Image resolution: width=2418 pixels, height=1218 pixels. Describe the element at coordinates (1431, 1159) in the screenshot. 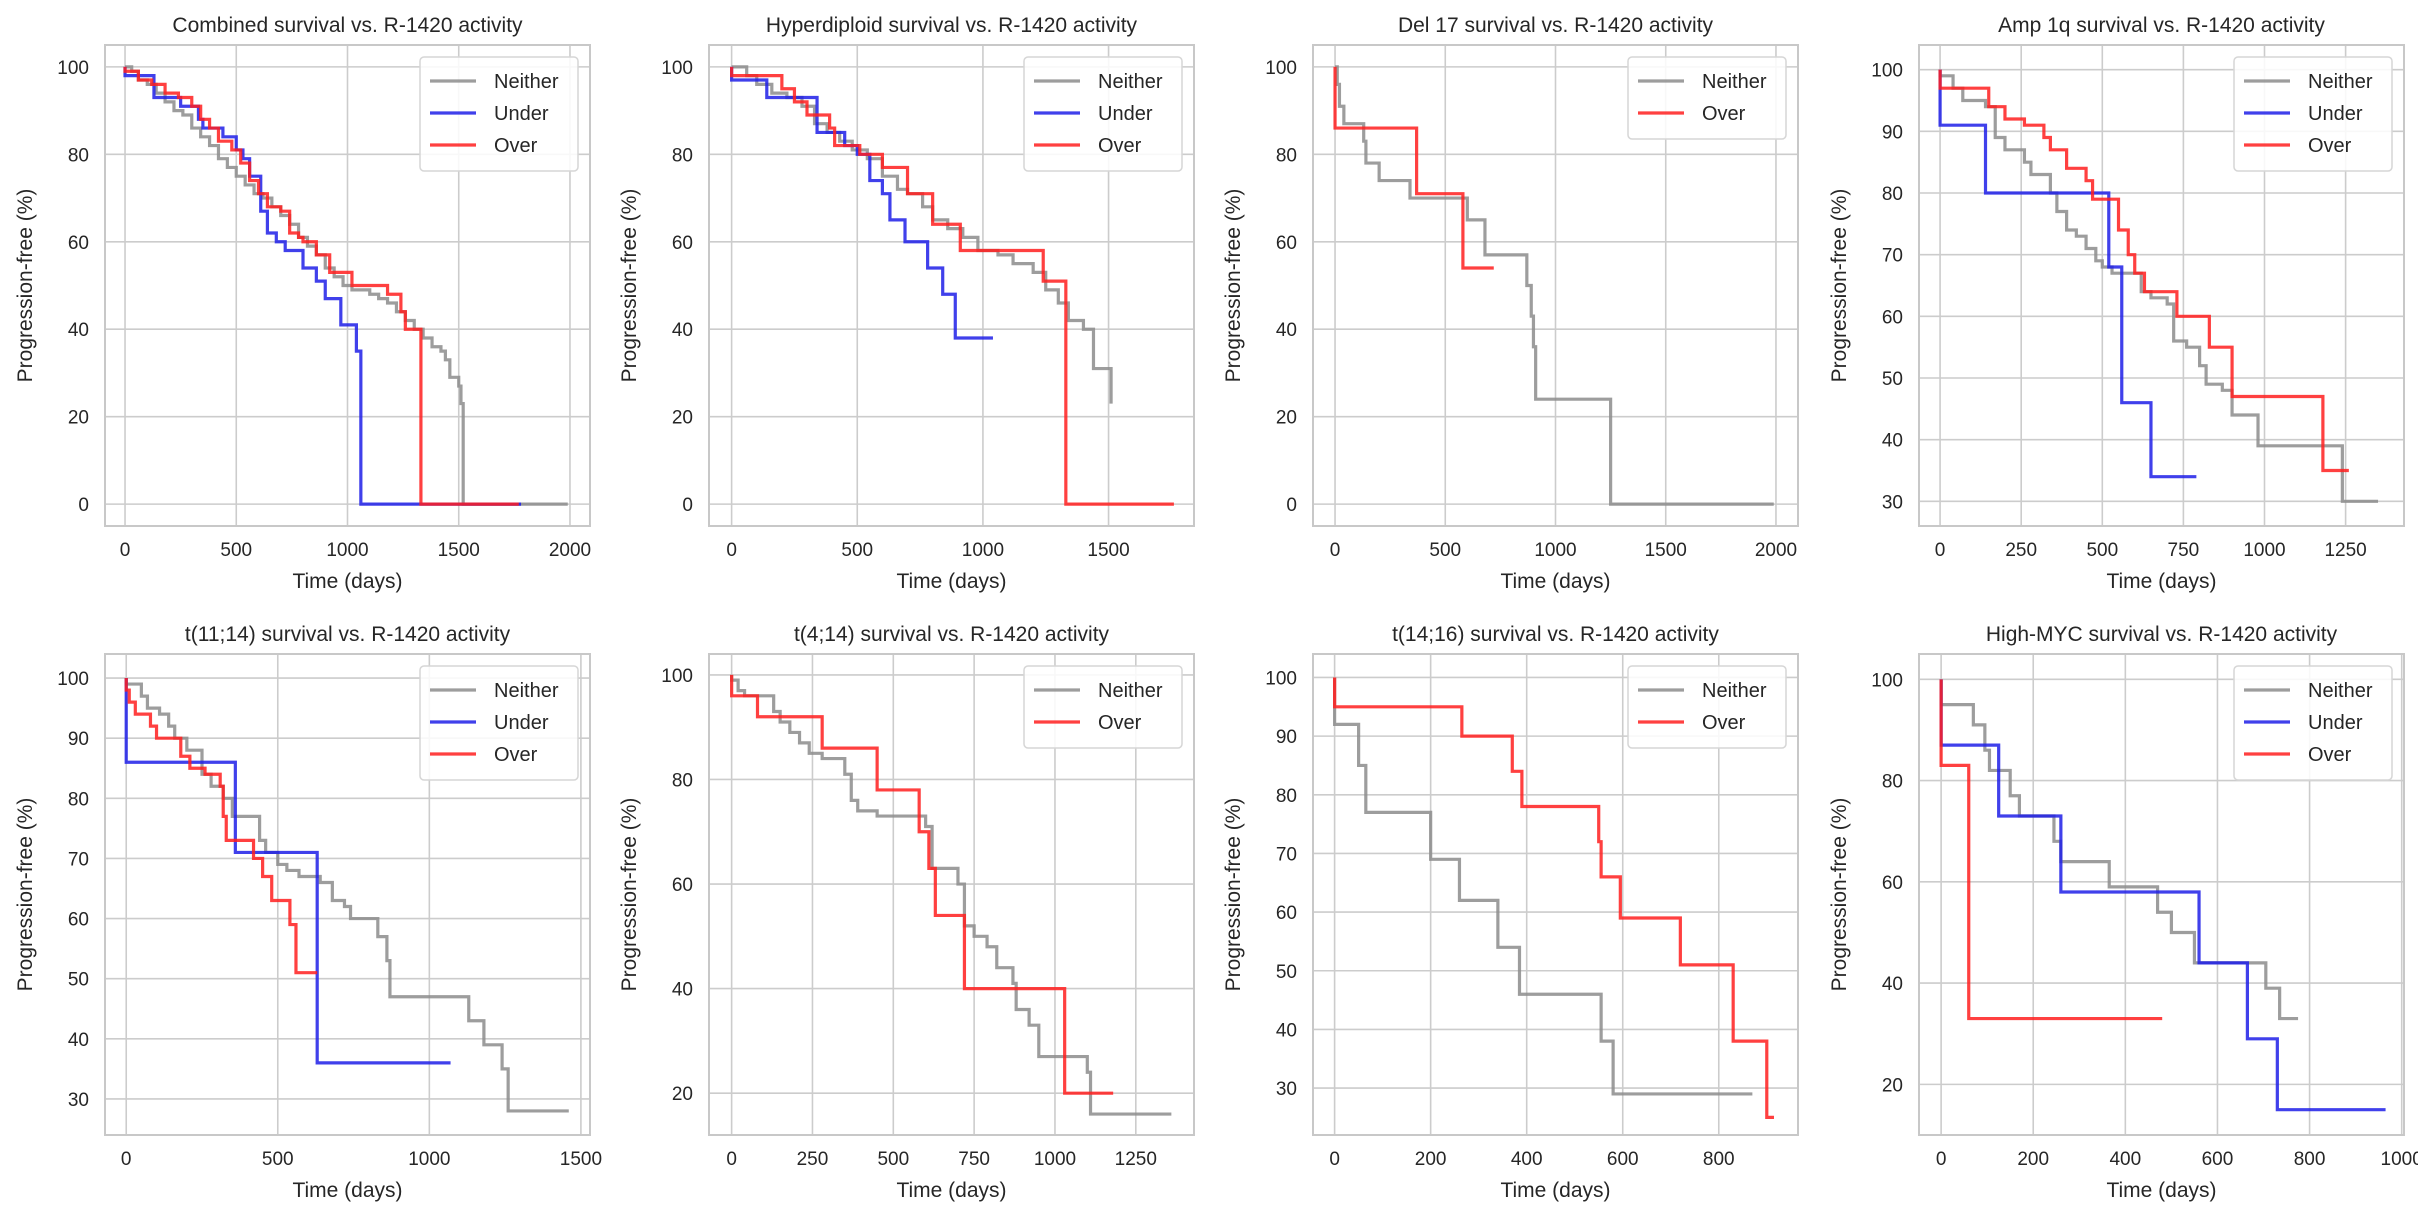

I see `x-tick-label: 200` at that location.